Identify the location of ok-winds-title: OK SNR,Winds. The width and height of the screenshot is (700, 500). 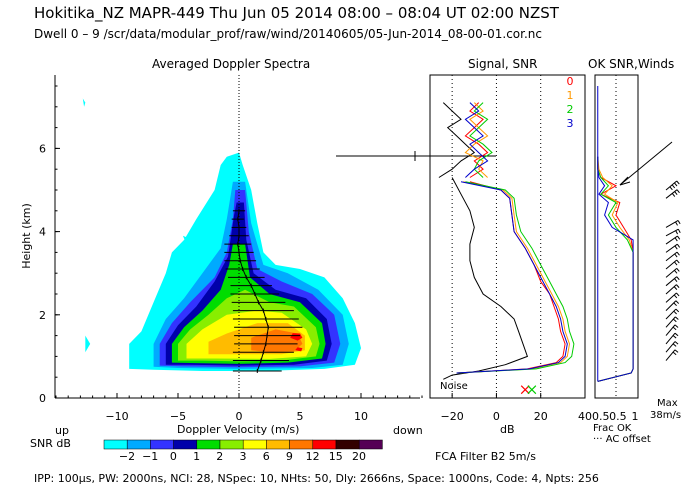
(631, 64).